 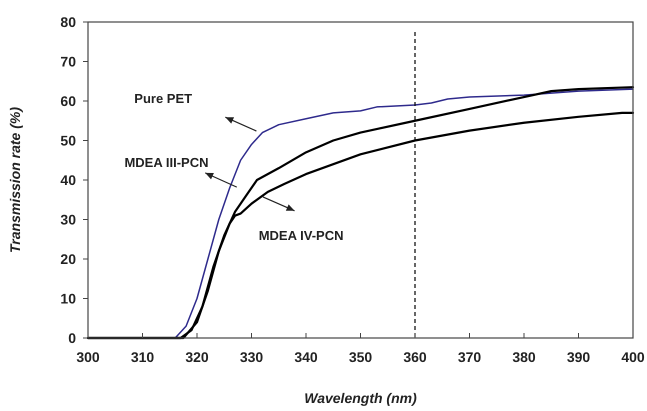 What do you see at coordinates (415, 357) in the screenshot?
I see `x-tick-label: 360` at bounding box center [415, 357].